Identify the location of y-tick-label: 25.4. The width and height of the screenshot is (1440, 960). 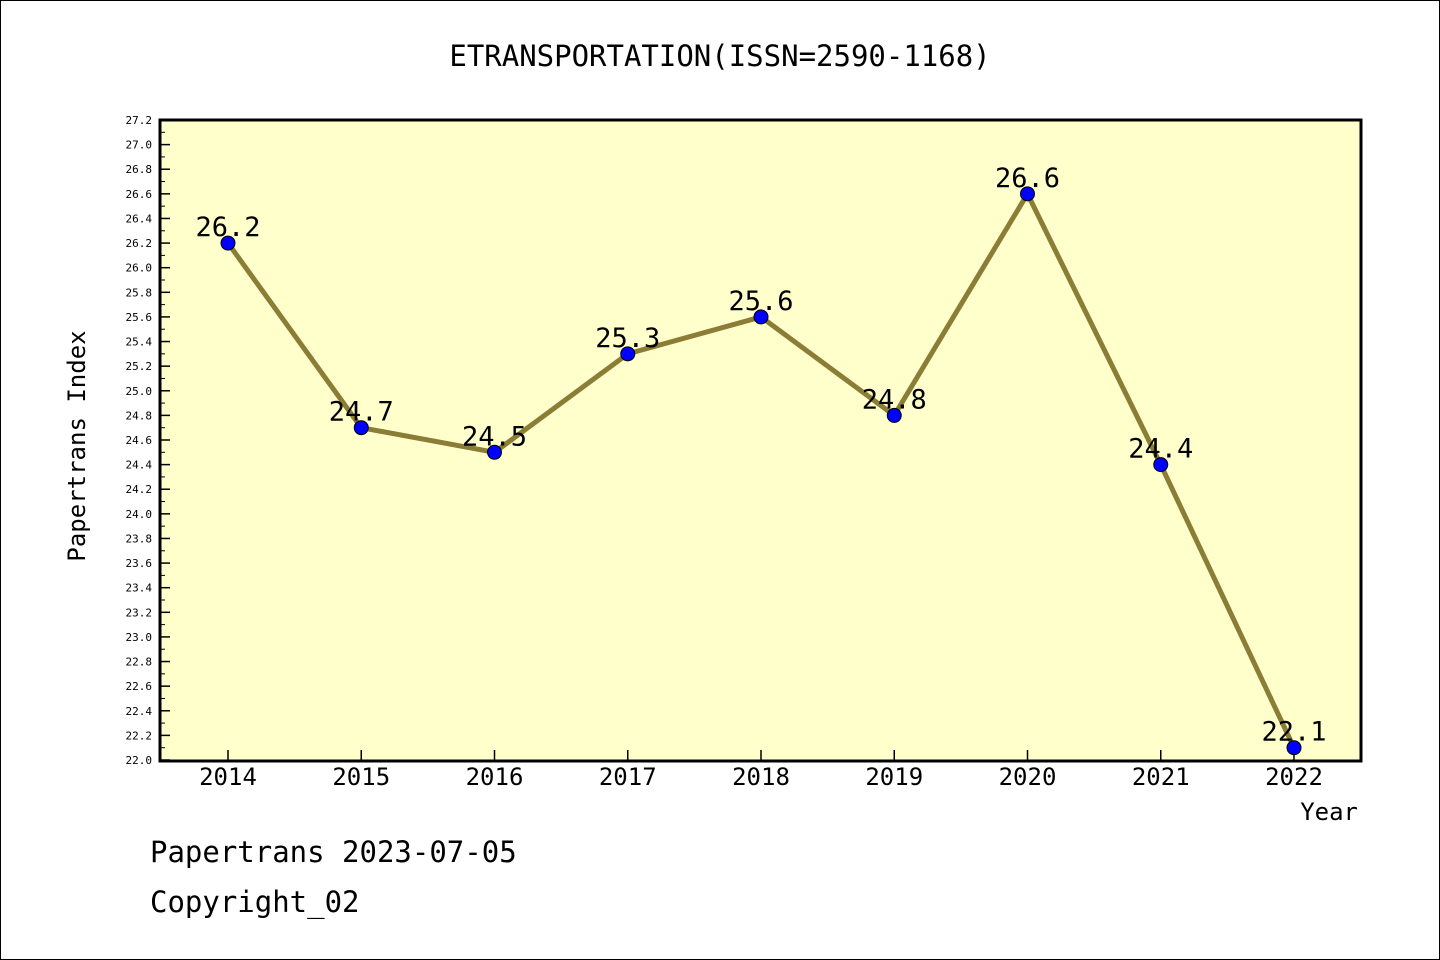
(139, 342).